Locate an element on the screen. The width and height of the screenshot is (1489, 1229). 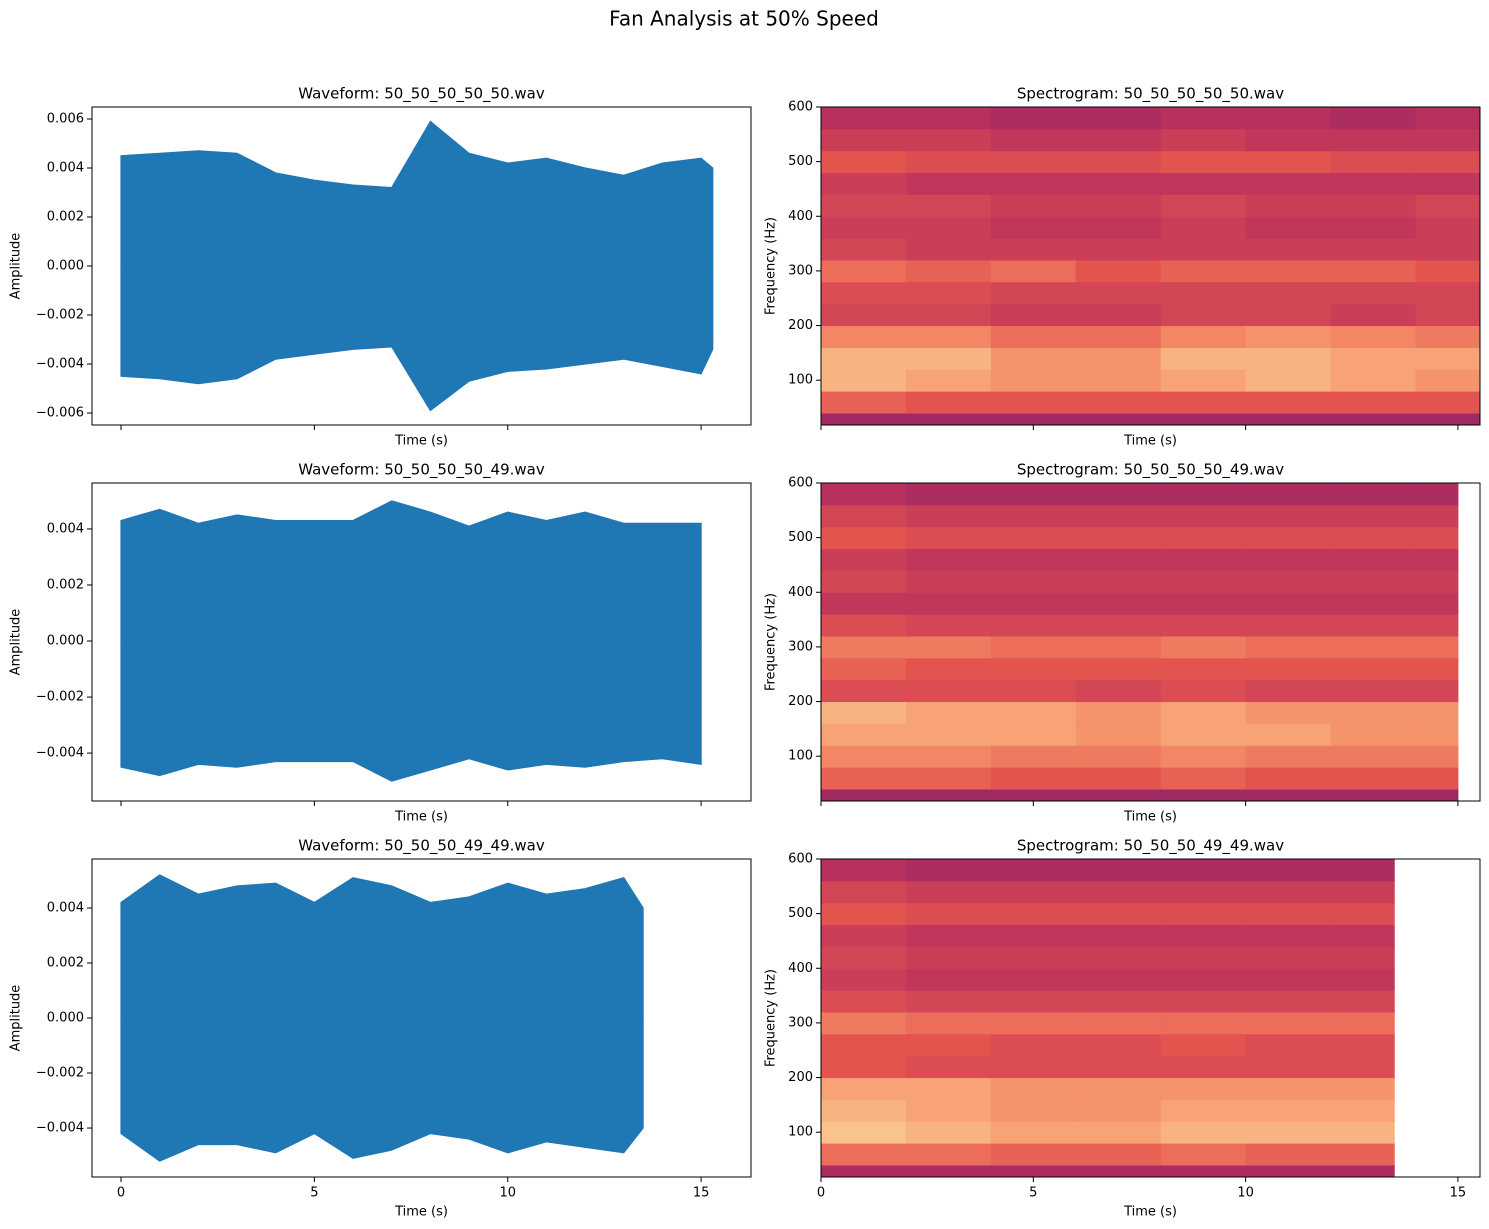
axes-frame is located at coordinates (421, 642).